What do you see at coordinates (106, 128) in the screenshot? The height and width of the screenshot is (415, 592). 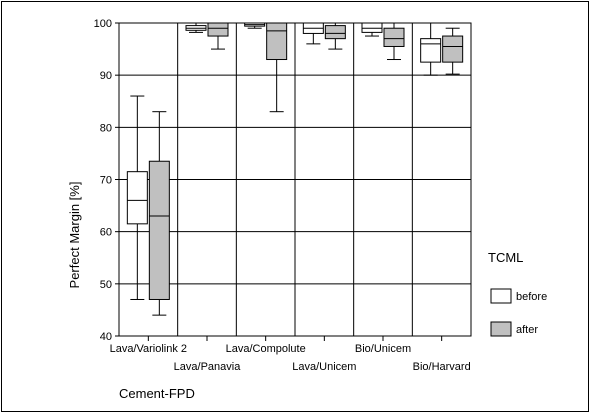 I see `y-tick-label: 80` at bounding box center [106, 128].